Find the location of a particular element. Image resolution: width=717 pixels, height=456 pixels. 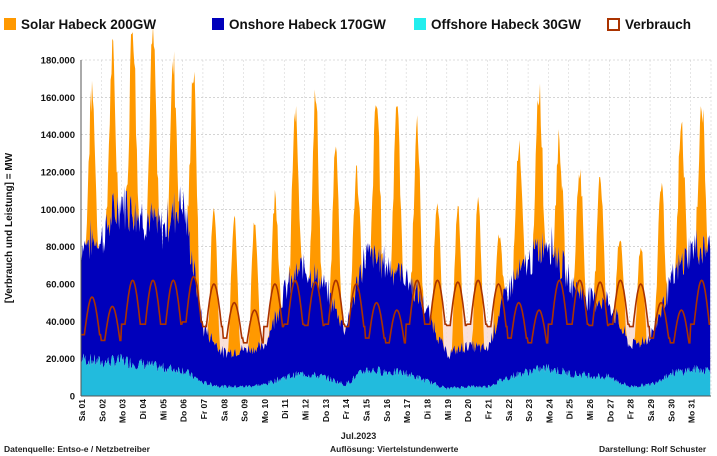

area-offshore is located at coordinates (396, 374).